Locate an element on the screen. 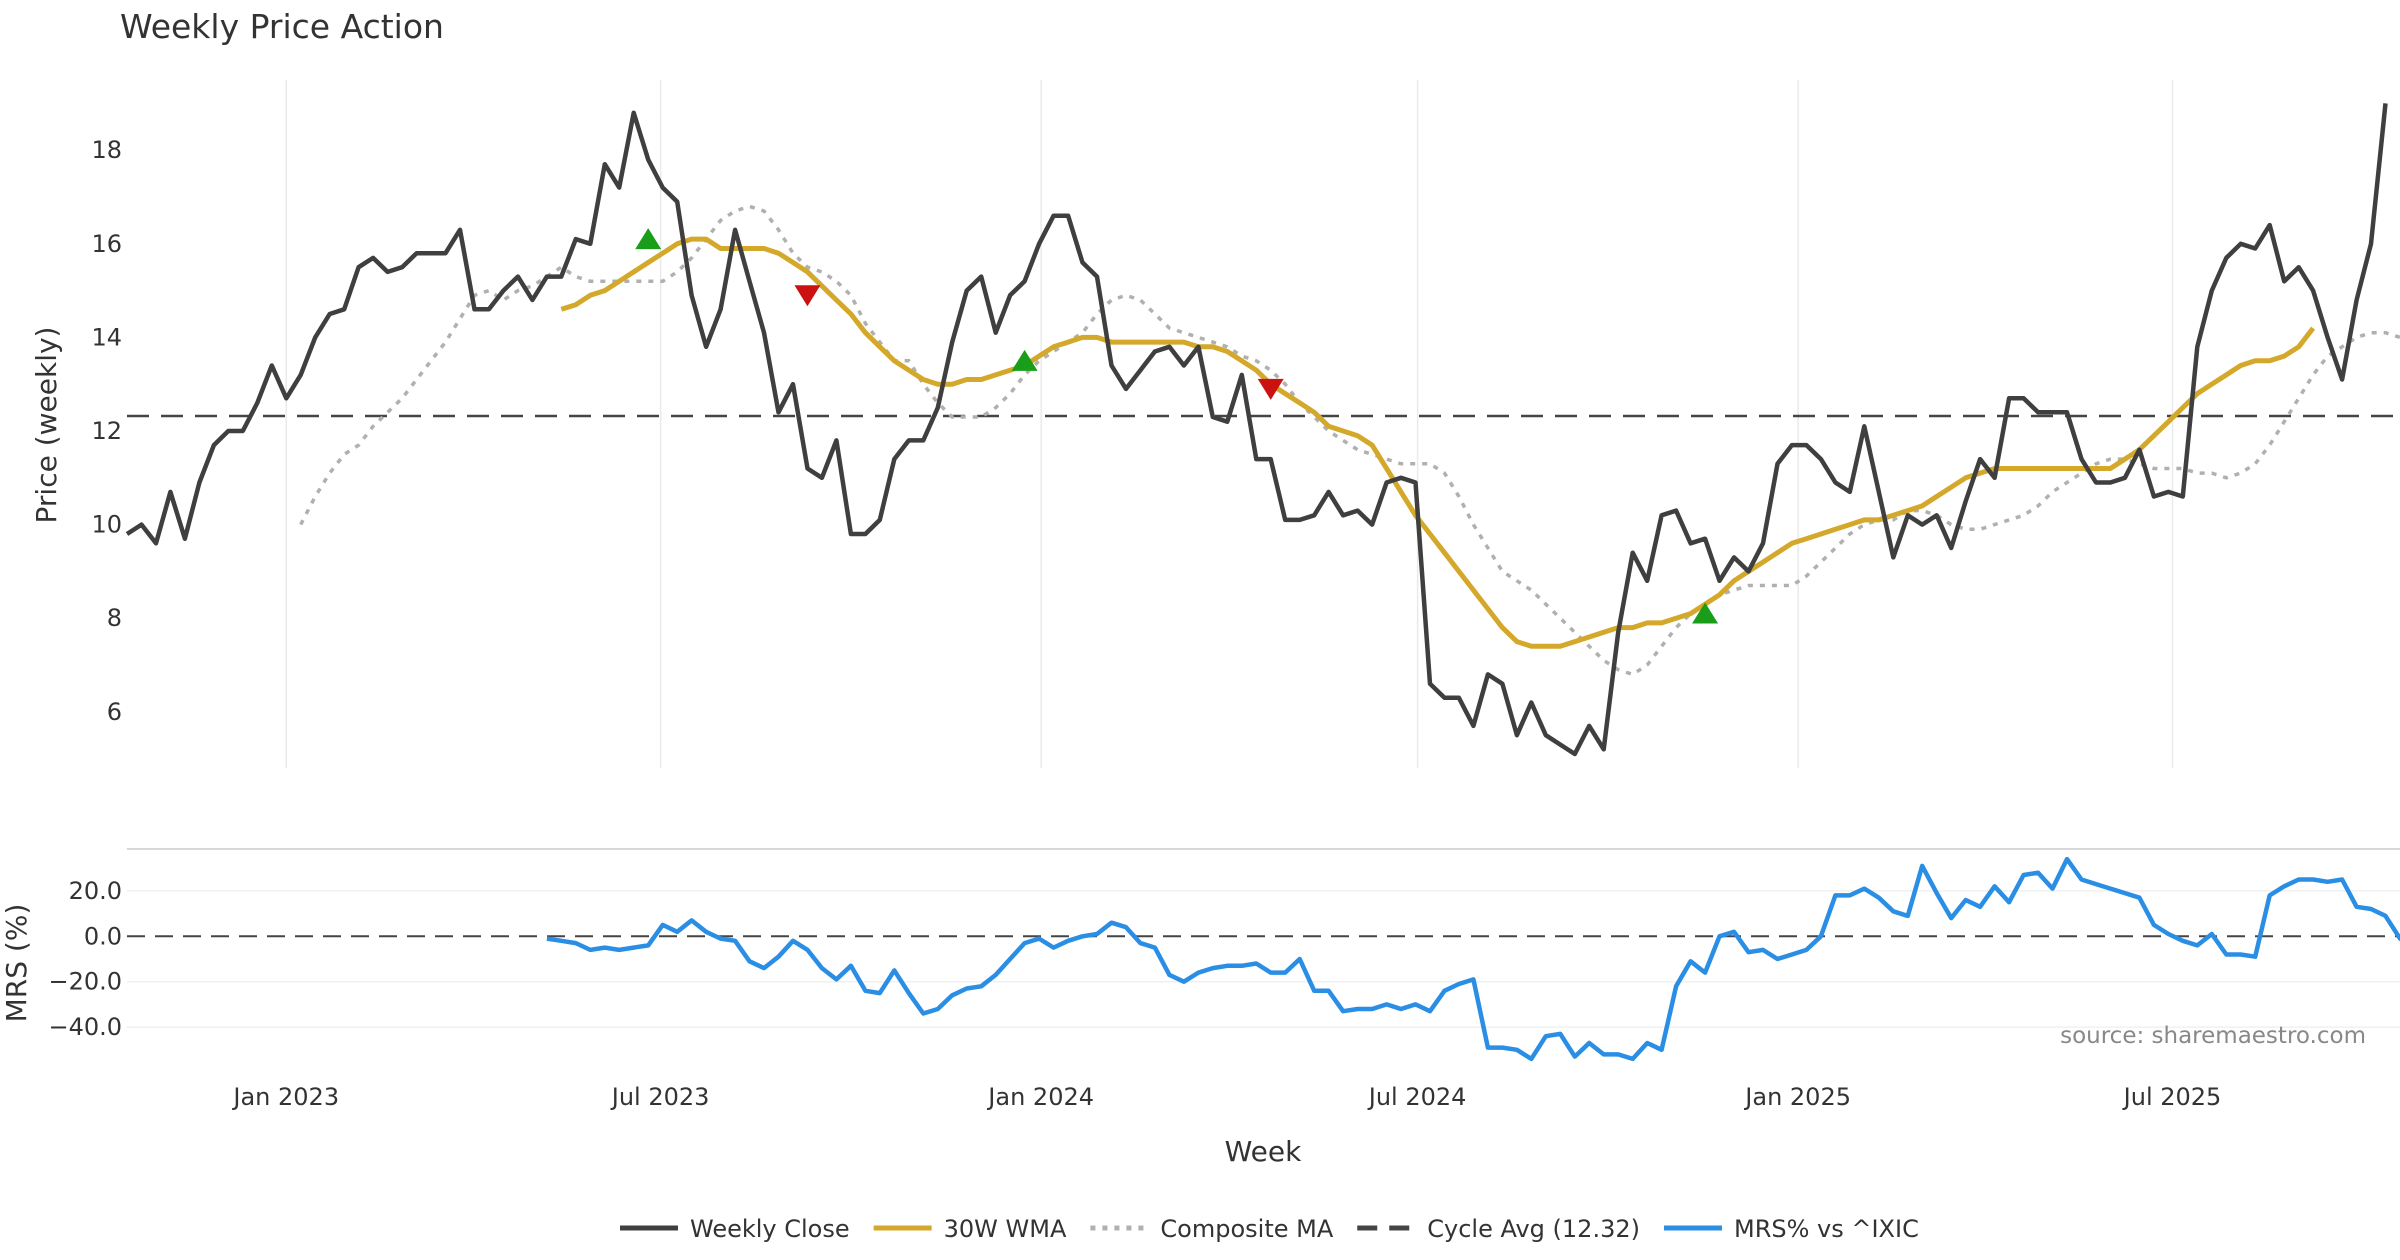 The width and height of the screenshot is (2400, 1260). mrs-y-axis: 20.0 0.0 −20.0 −40.0 is located at coordinates (85, 959).